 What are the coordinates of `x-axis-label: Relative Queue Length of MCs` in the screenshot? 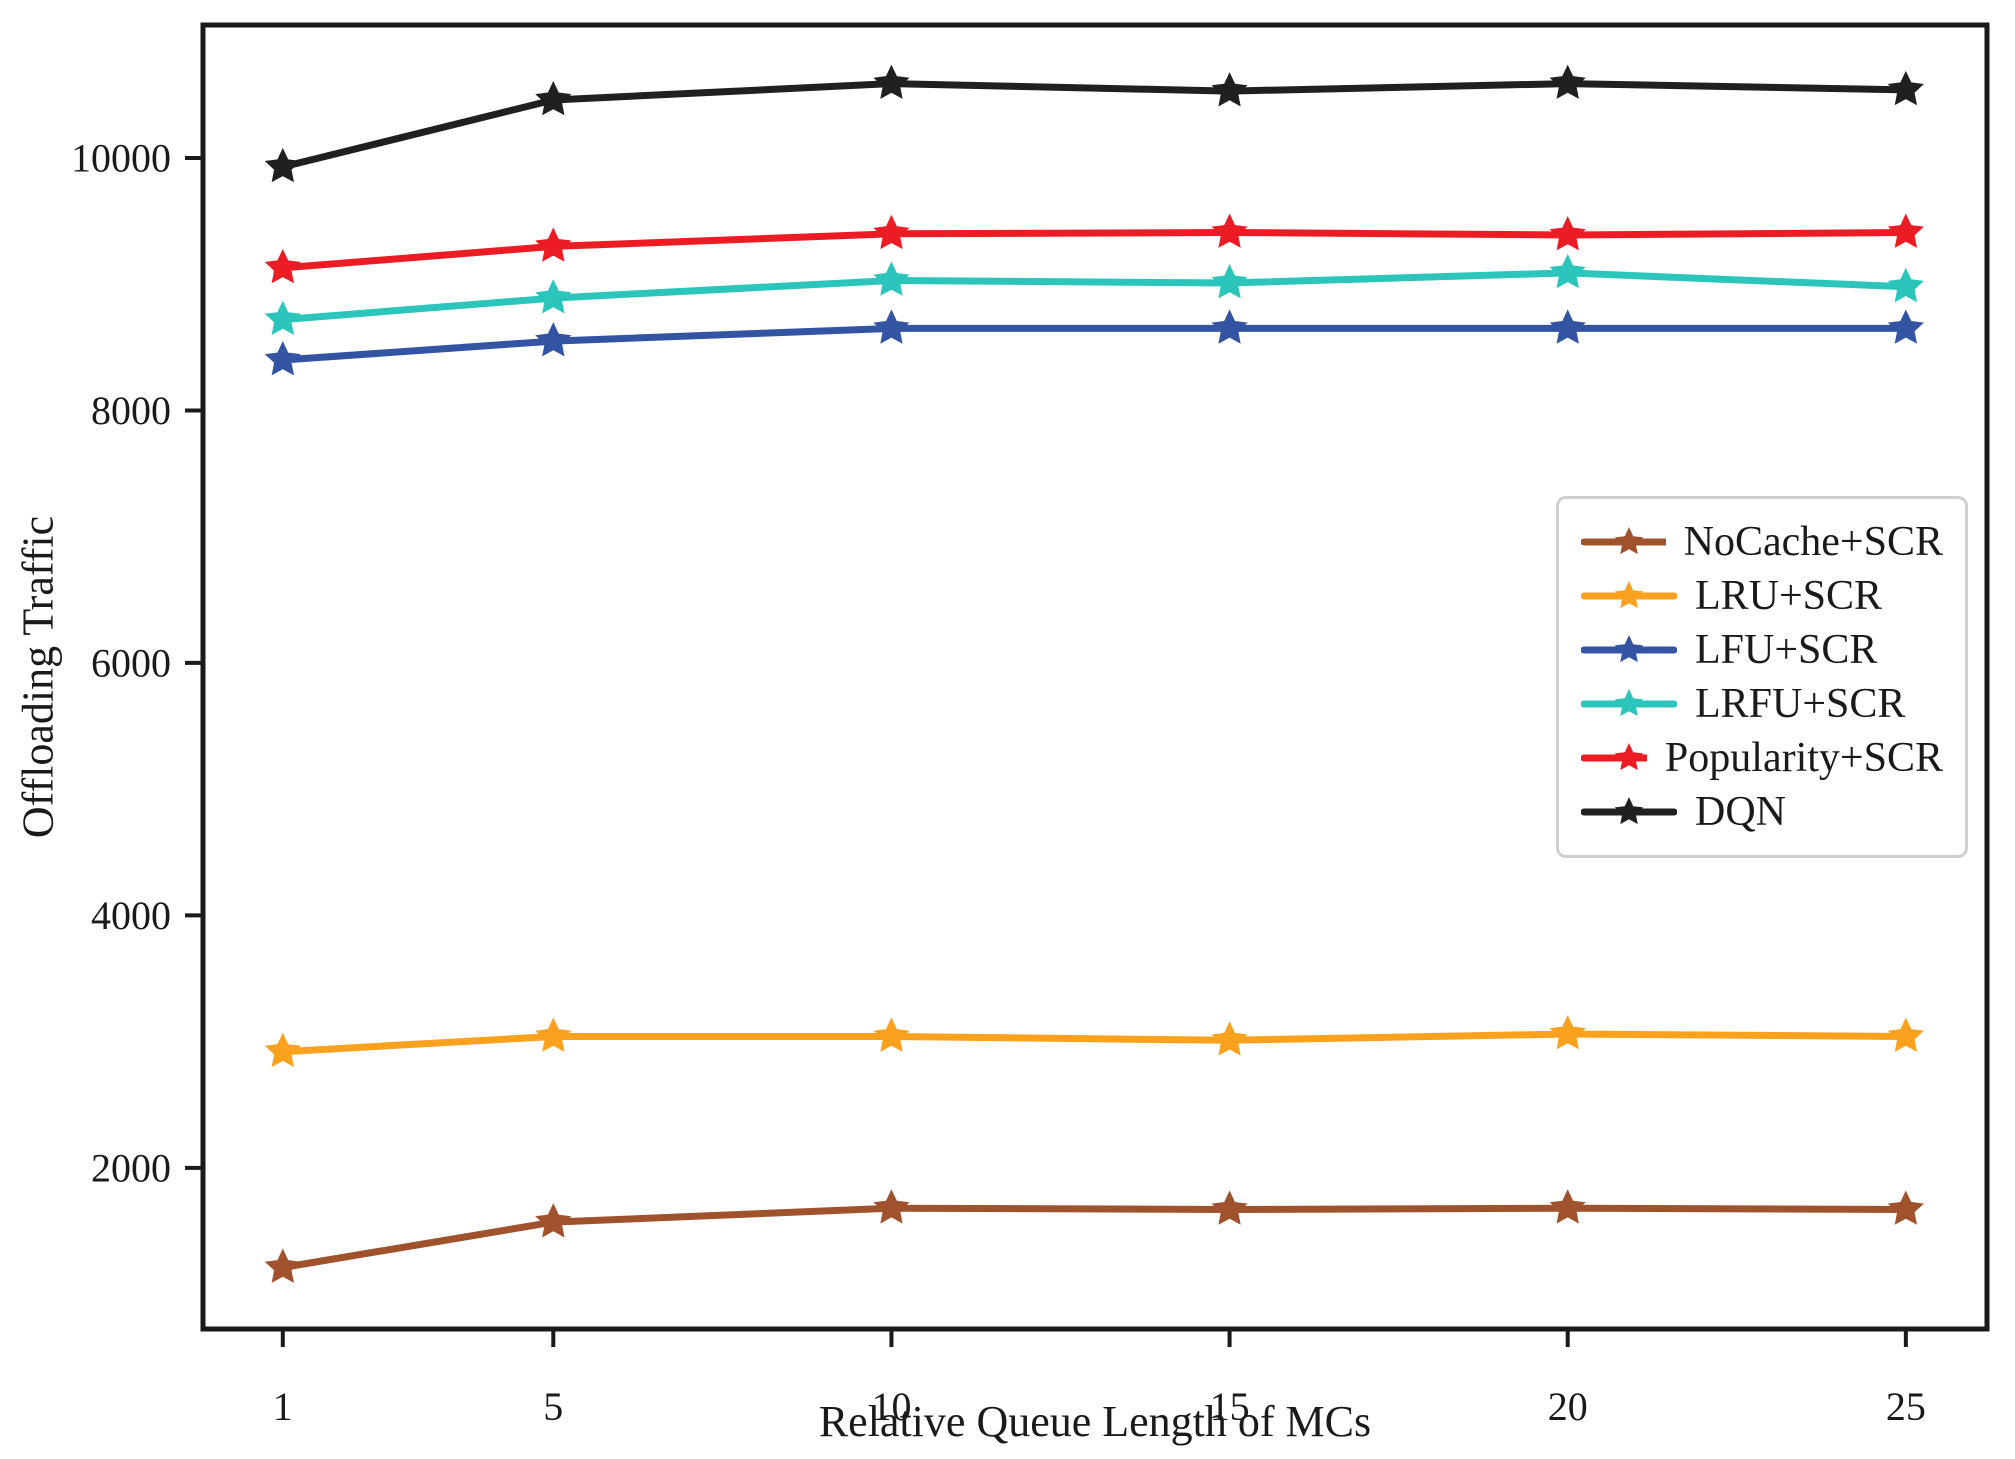 It's located at (1095, 1421).